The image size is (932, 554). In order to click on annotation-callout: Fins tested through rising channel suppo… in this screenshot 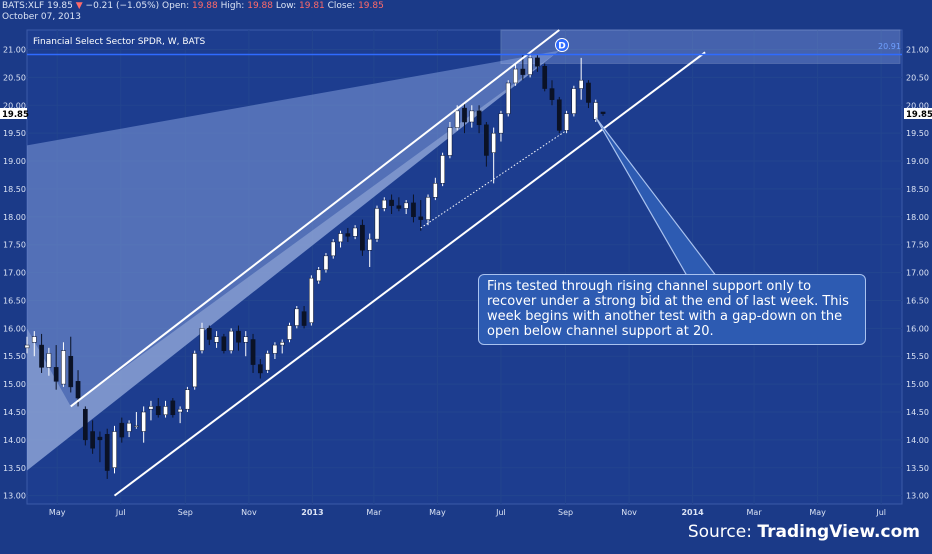, I will do `click(672, 309)`.